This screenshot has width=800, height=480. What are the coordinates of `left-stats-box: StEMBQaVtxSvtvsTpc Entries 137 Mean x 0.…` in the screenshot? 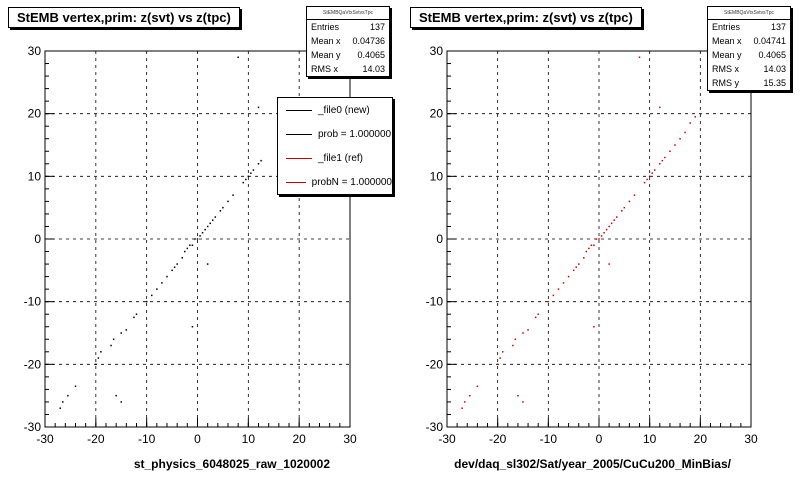 It's located at (348, 41).